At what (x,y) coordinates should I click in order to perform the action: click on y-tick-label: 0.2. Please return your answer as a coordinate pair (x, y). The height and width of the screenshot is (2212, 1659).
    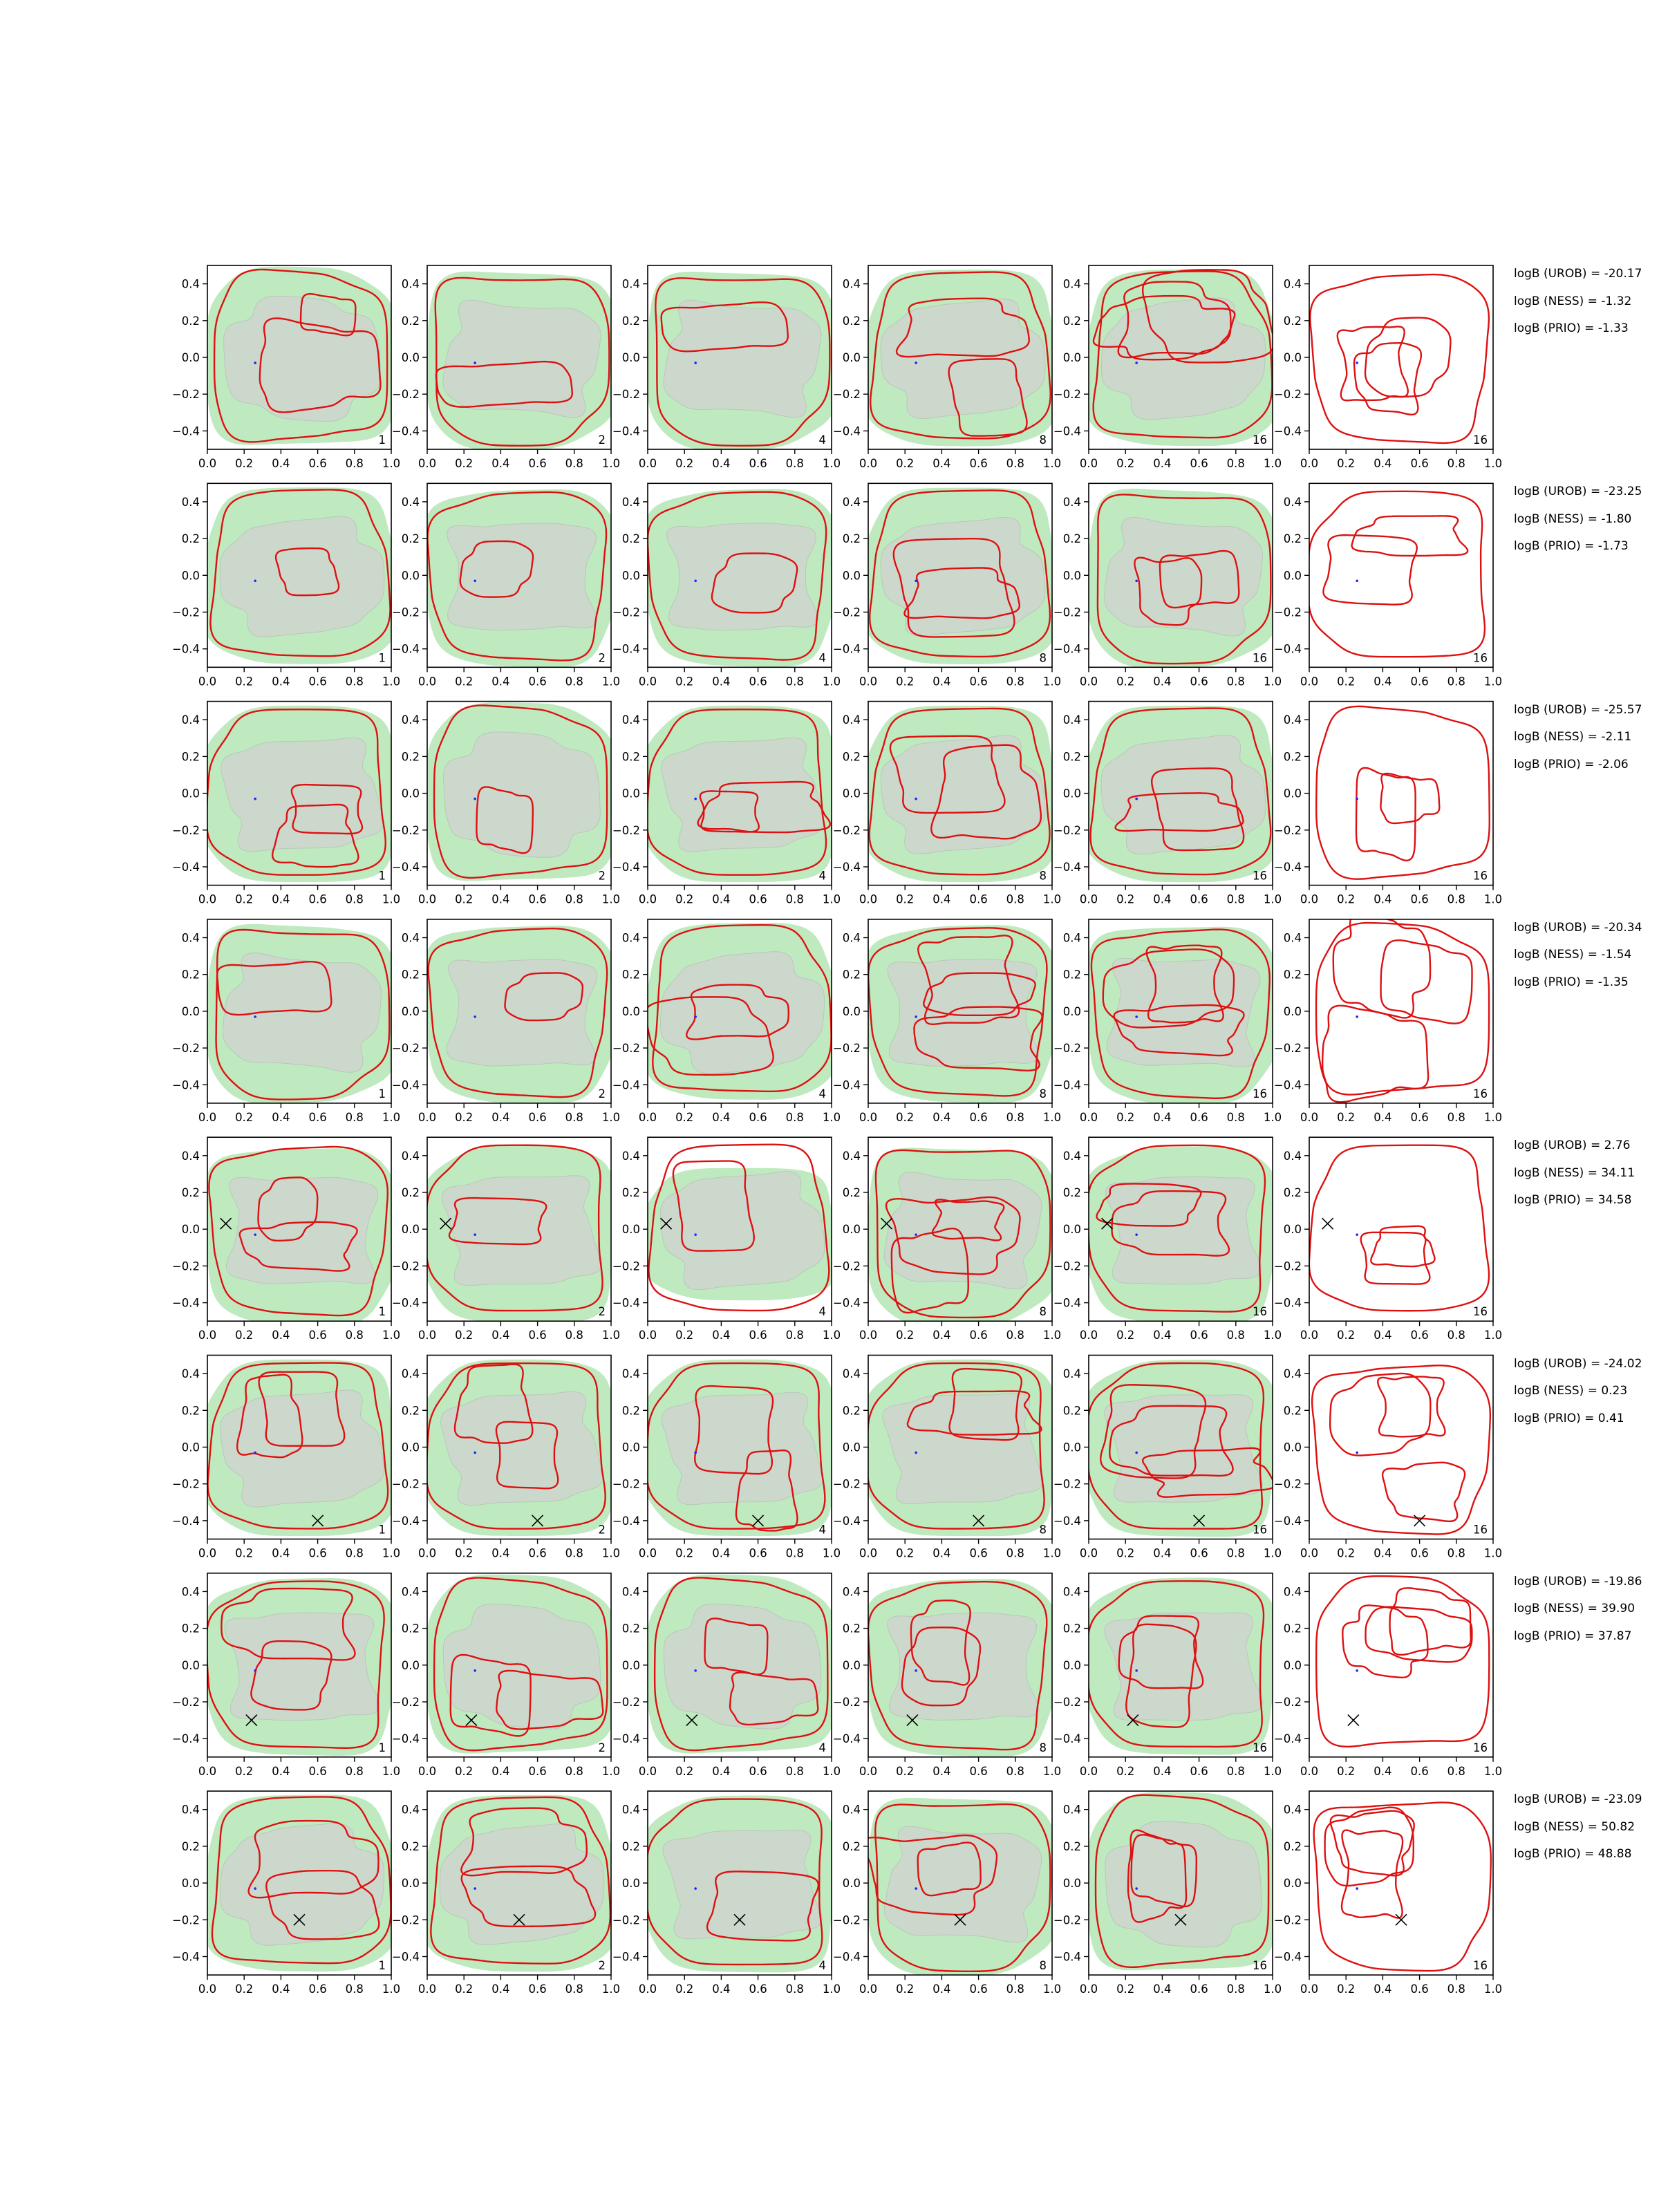
    Looking at the image, I should click on (191, 975).